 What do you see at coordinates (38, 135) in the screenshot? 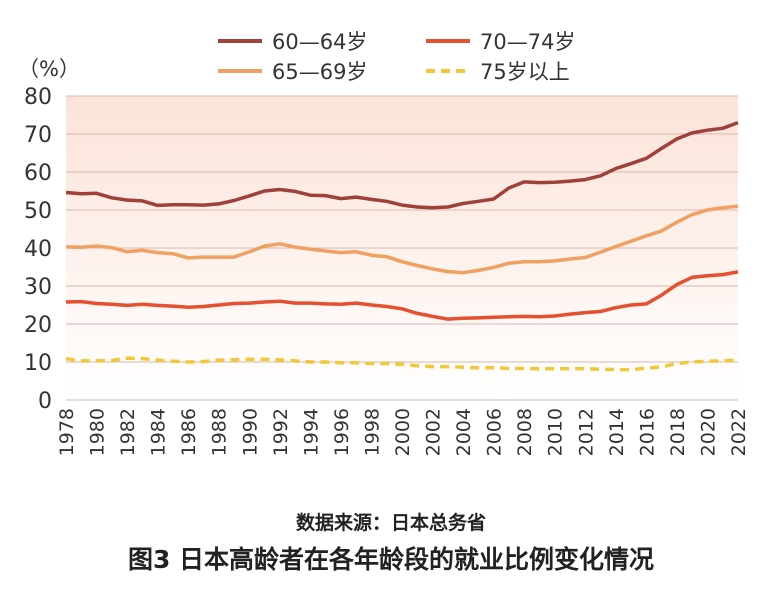
I see `y-tick-label: 70` at bounding box center [38, 135].